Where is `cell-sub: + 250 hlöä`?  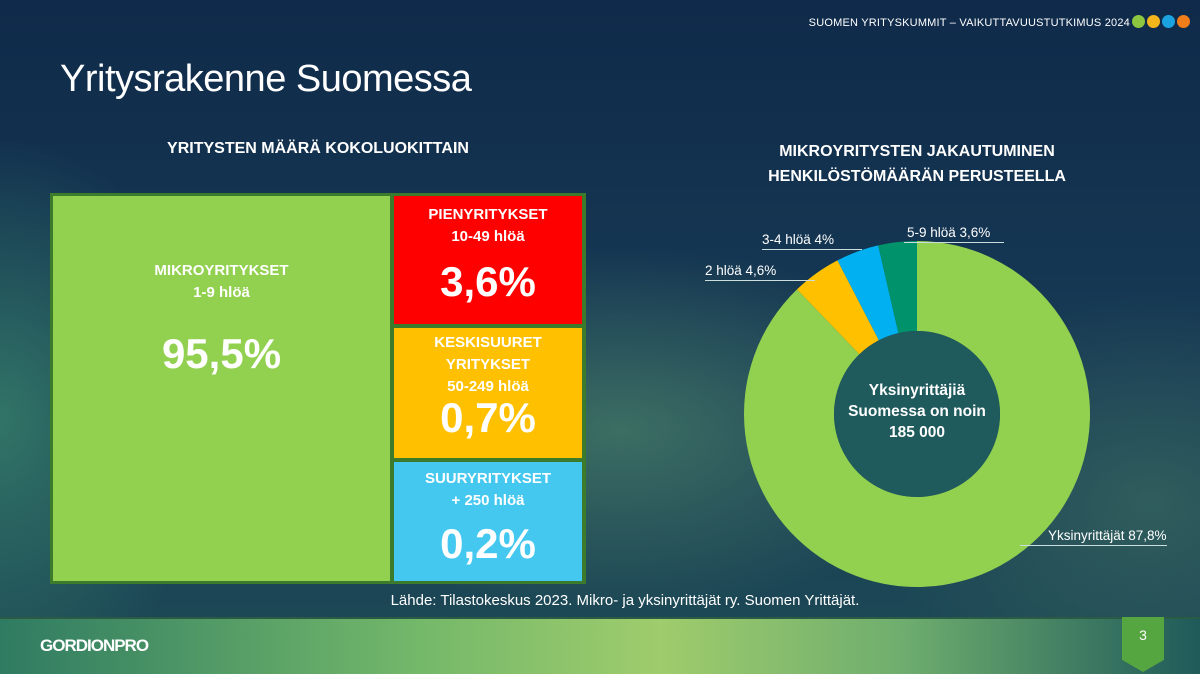
cell-sub: + 250 hlöä is located at coordinates (488, 500).